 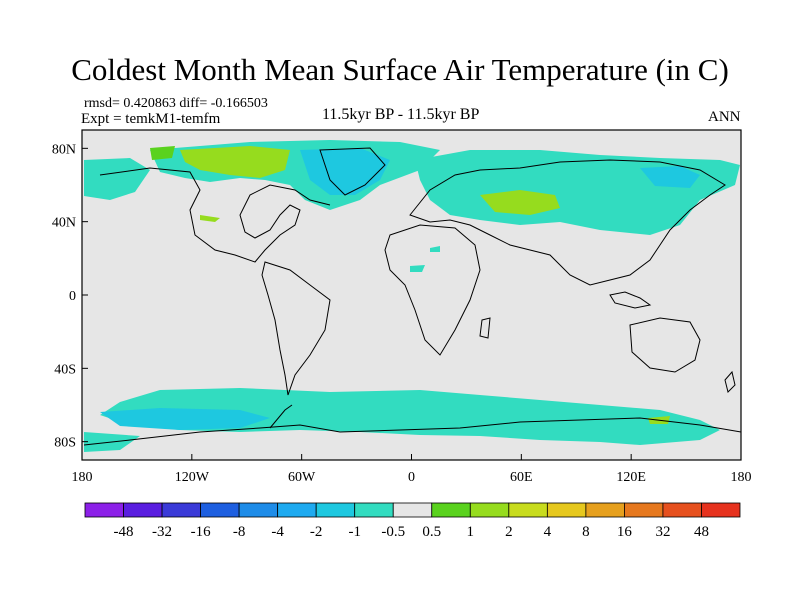 What do you see at coordinates (162, 153) in the screenshot?
I see `alaska-warm-patch` at bounding box center [162, 153].